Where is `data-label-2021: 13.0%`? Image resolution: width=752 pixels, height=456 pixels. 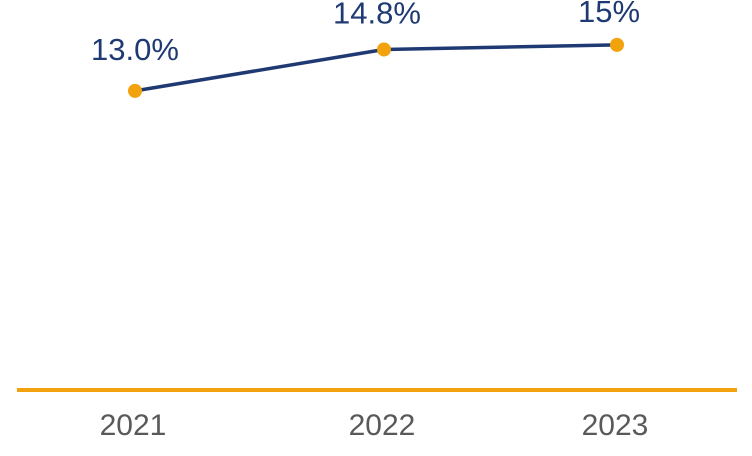 data-label-2021: 13.0% is located at coordinates (135, 49).